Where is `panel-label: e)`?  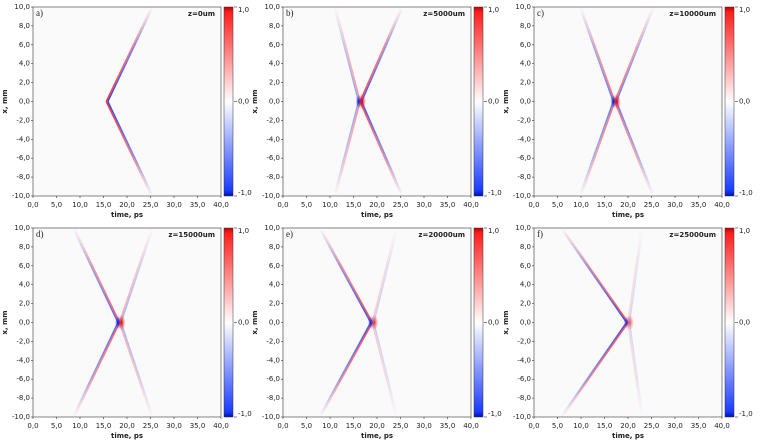 panel-label: e) is located at coordinates (289, 234).